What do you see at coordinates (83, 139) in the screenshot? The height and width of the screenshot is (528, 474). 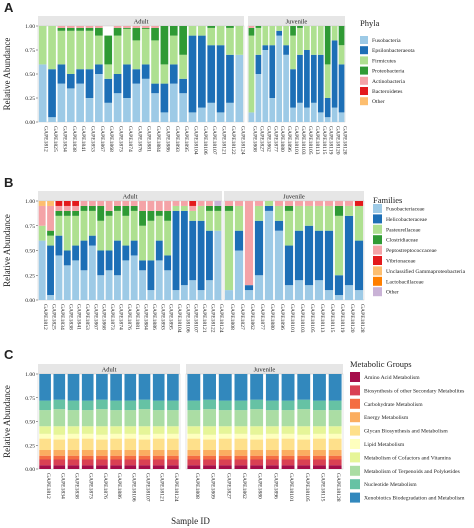 I see `x-tick-label: GAPE1841` at bounding box center [83, 139].